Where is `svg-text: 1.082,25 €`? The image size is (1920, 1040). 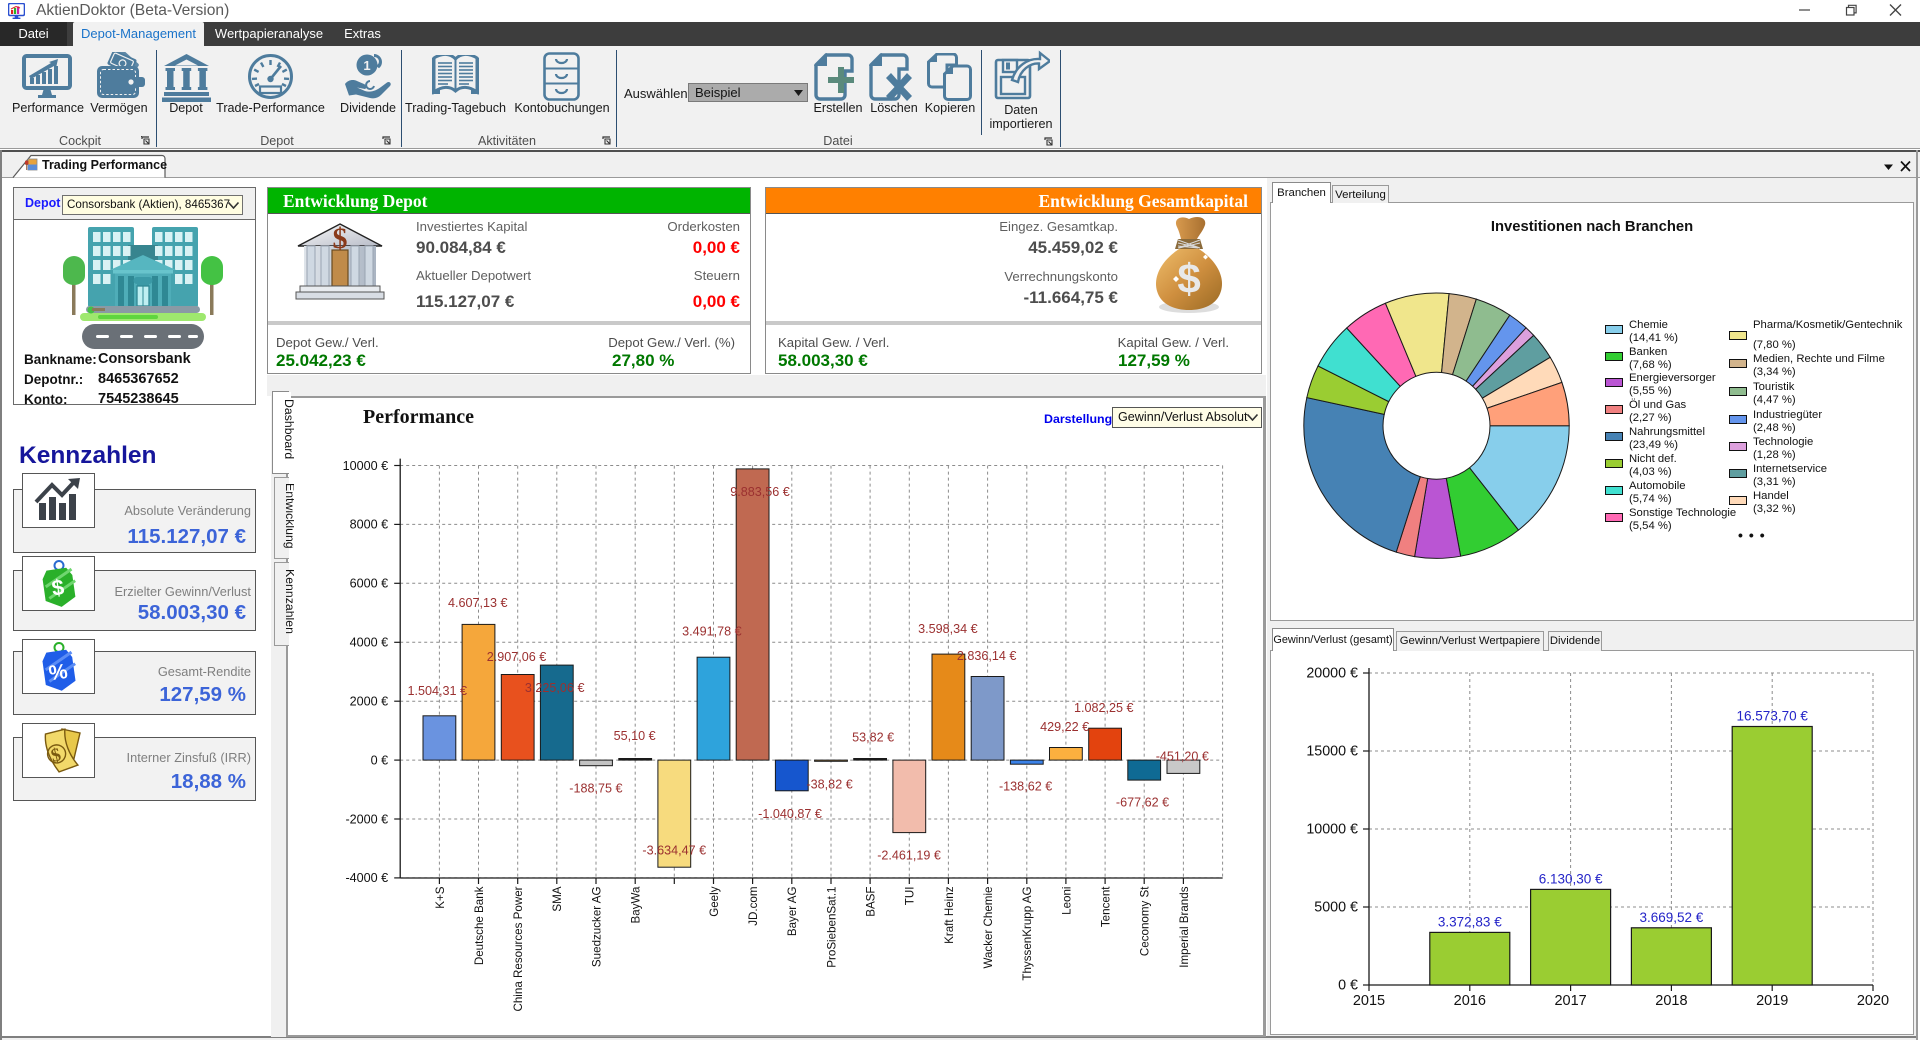 svg-text: 1.082,25 € is located at coordinates (1104, 708).